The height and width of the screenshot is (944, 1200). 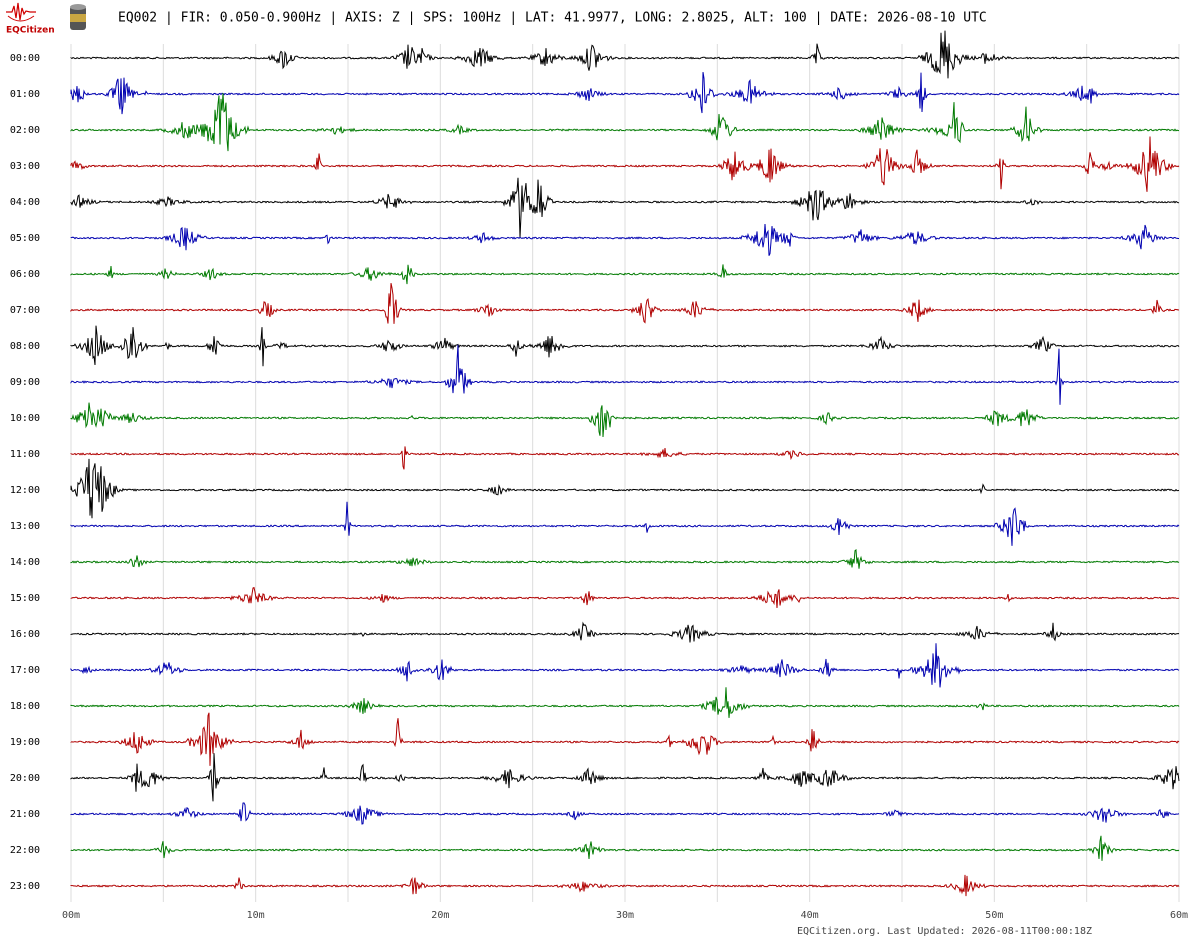 What do you see at coordinates (71, 915) in the screenshot?
I see `x-tick-label: 00m` at bounding box center [71, 915].